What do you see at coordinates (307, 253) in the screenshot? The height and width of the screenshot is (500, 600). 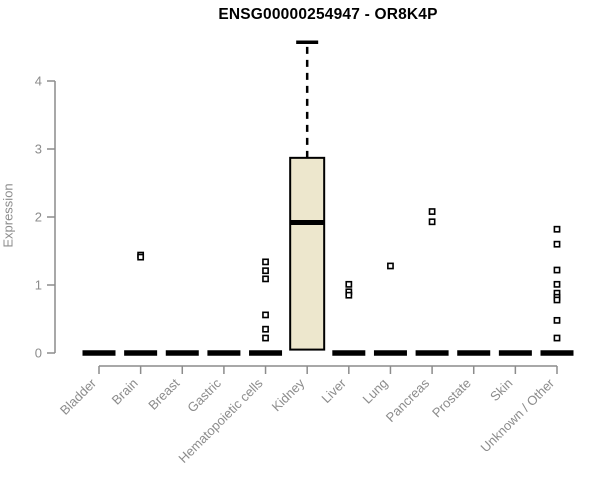 I see `box` at bounding box center [307, 253].